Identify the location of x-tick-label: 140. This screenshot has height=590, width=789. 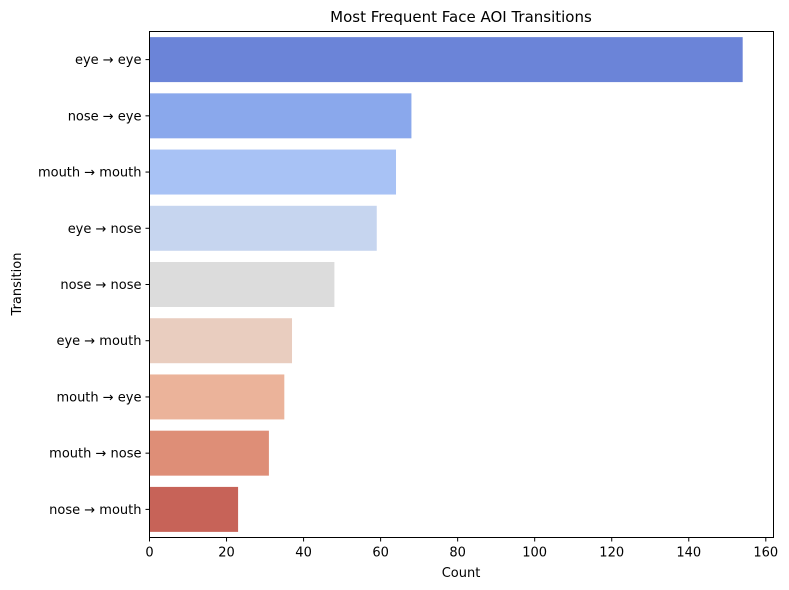
(688, 553).